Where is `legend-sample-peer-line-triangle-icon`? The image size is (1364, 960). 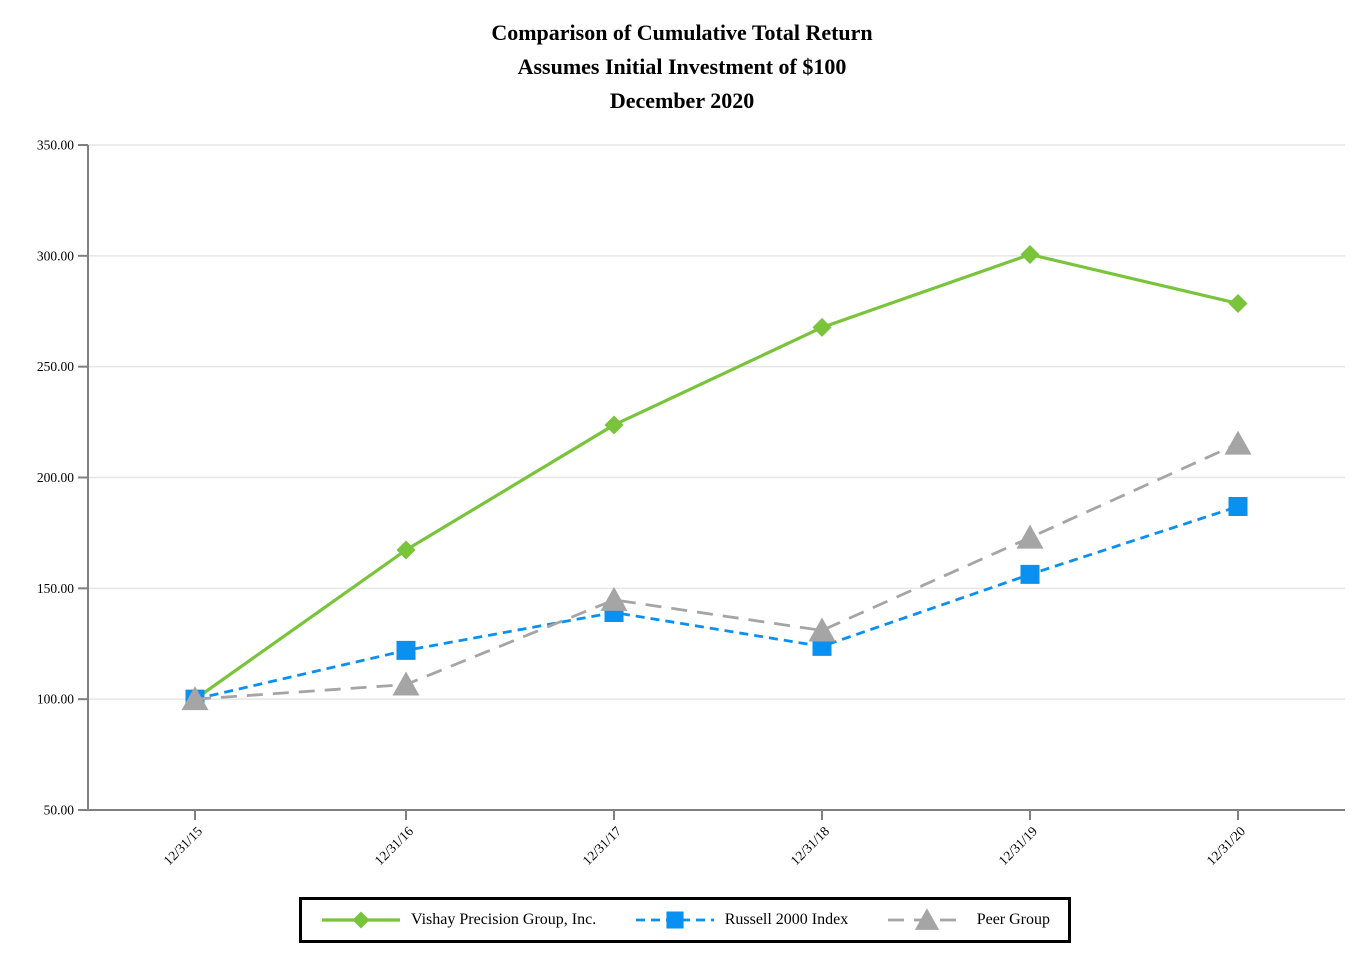
legend-sample-peer-line-triangle-icon is located at coordinates (926, 919).